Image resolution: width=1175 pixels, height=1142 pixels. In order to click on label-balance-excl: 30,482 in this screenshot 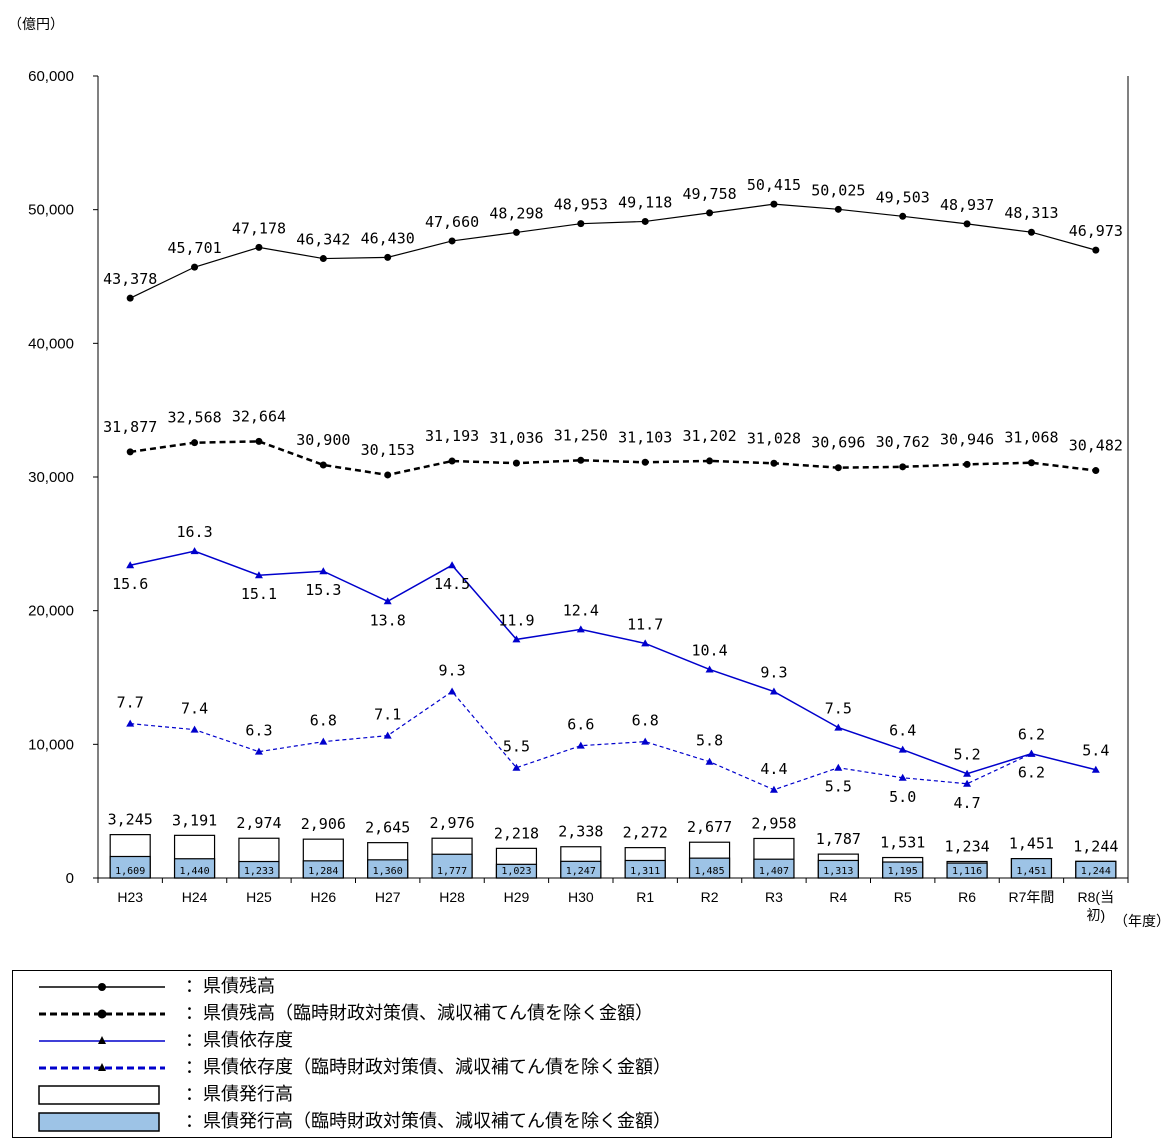, I will do `click(1096, 446)`.